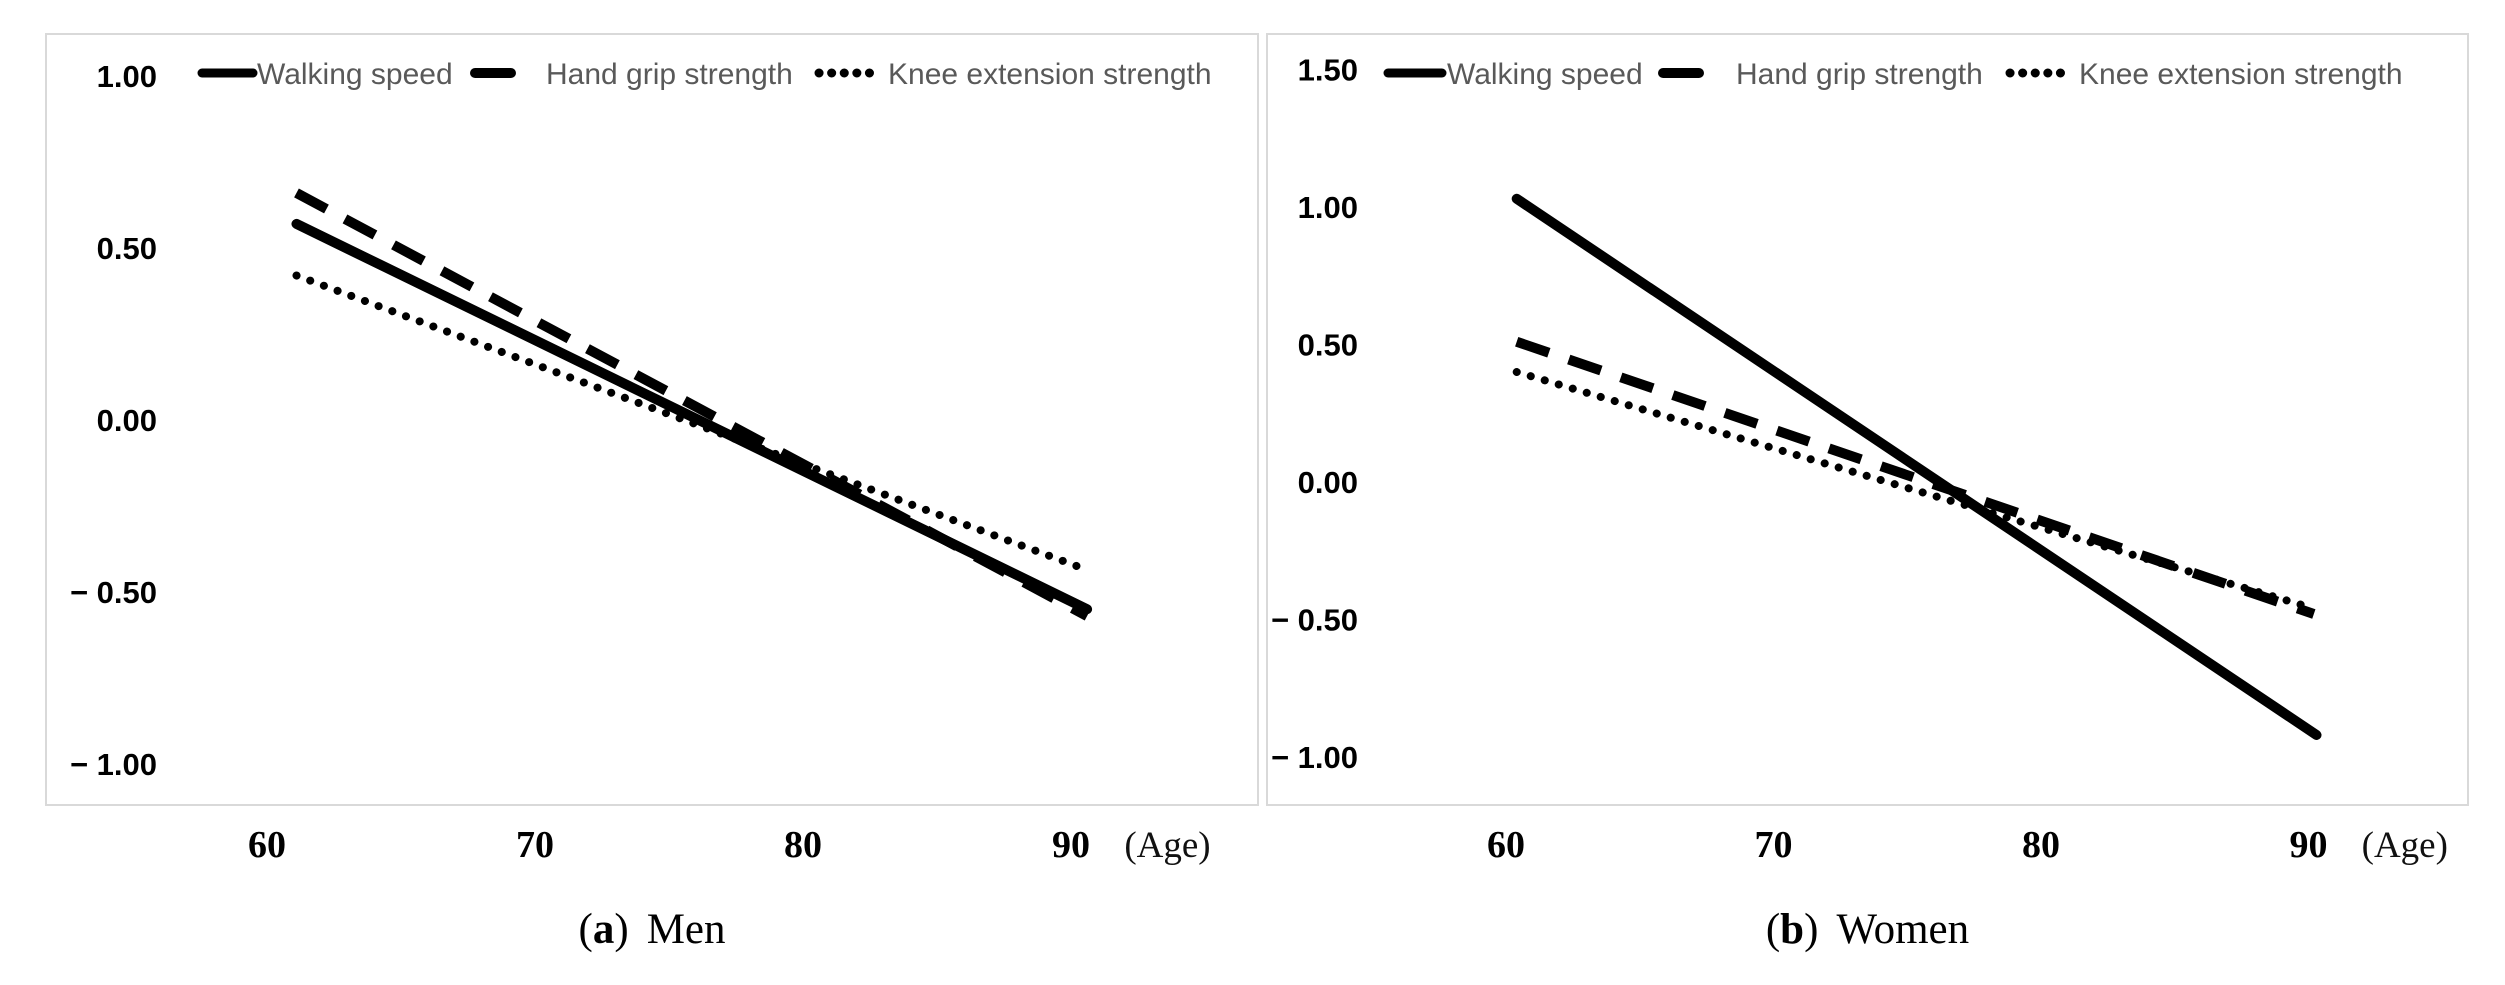  Describe the element at coordinates (1903, 929) in the screenshot. I see `caption-label: Women` at that location.